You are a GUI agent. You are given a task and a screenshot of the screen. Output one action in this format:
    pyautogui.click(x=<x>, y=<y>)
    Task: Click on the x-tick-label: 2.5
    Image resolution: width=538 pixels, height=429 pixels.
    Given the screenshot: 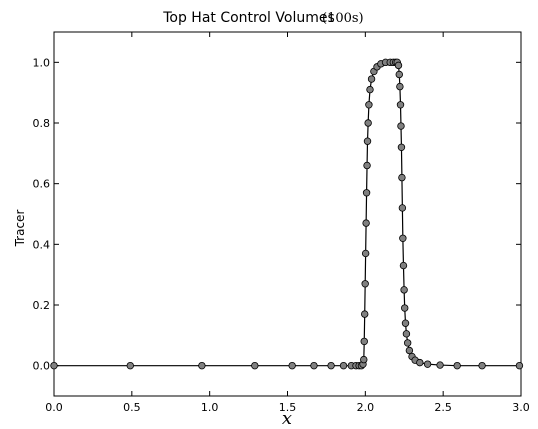 What is the action you would take?
    pyautogui.click(x=443, y=407)
    